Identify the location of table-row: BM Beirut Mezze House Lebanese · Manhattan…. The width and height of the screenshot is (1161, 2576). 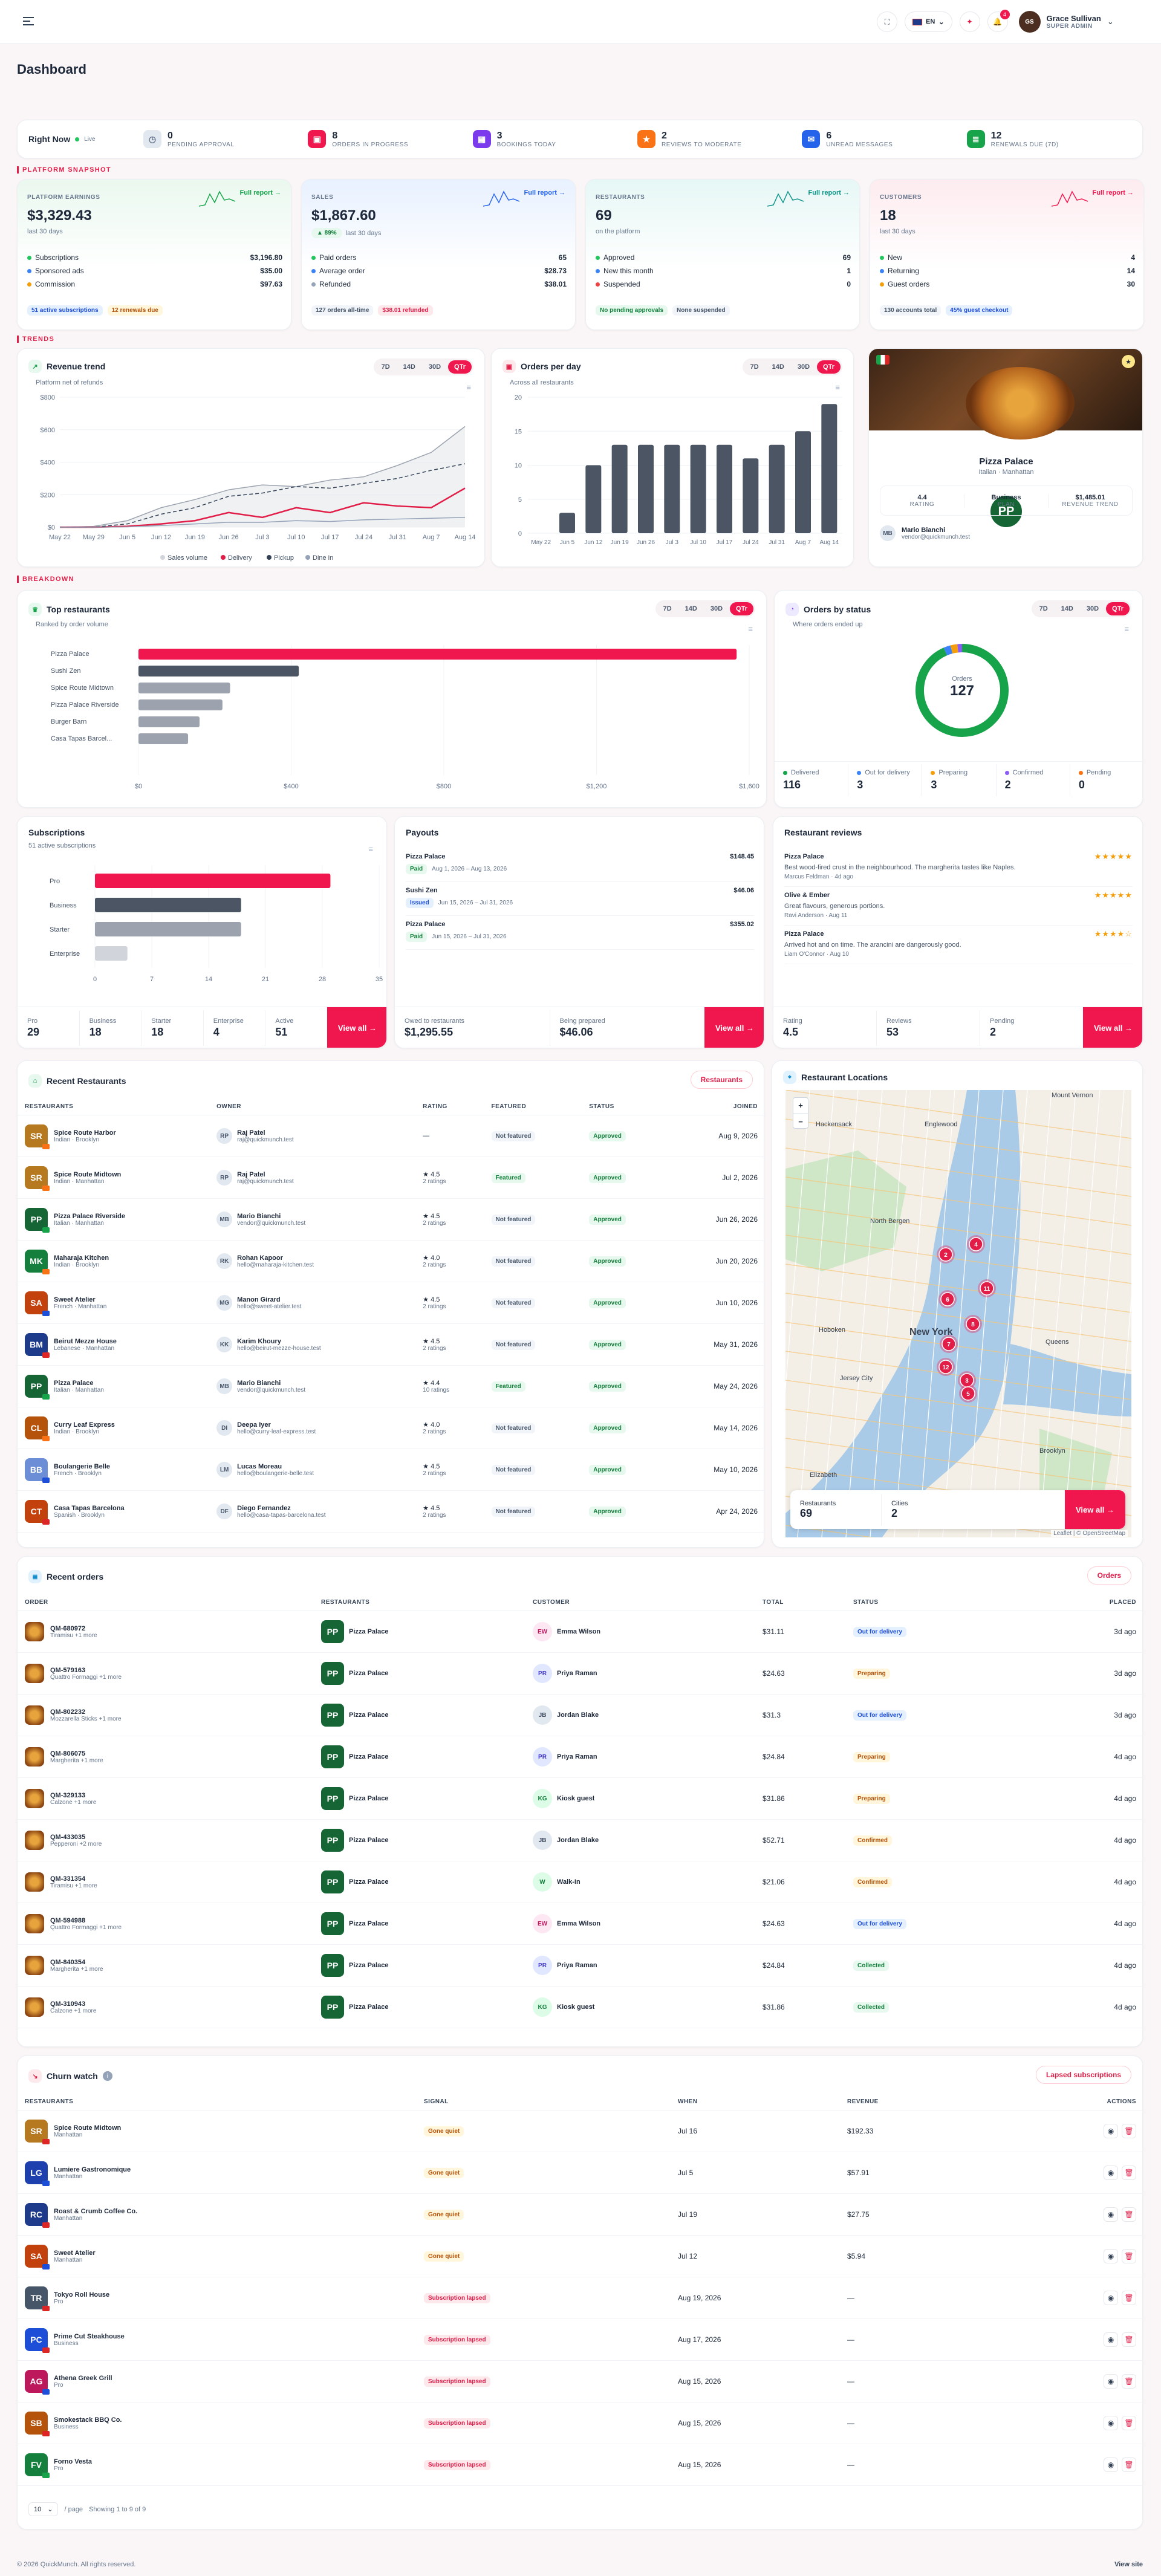
(392, 1344).